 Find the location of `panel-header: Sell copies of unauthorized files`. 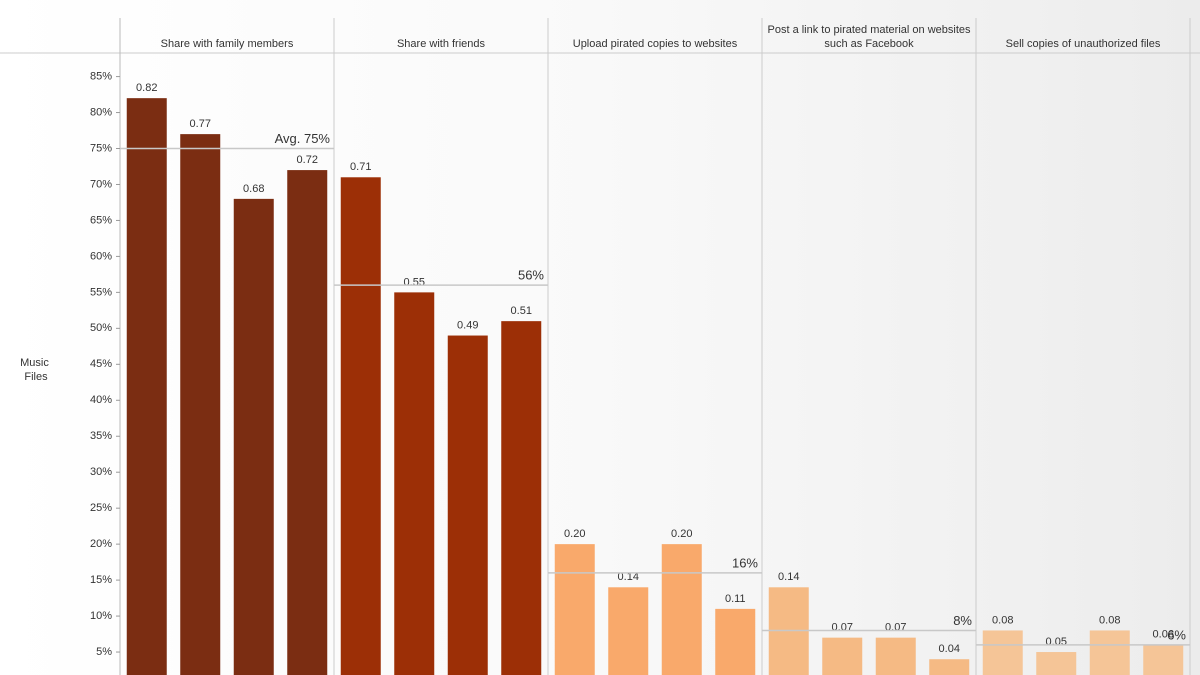

panel-header: Sell copies of unauthorized files is located at coordinates (1083, 44).